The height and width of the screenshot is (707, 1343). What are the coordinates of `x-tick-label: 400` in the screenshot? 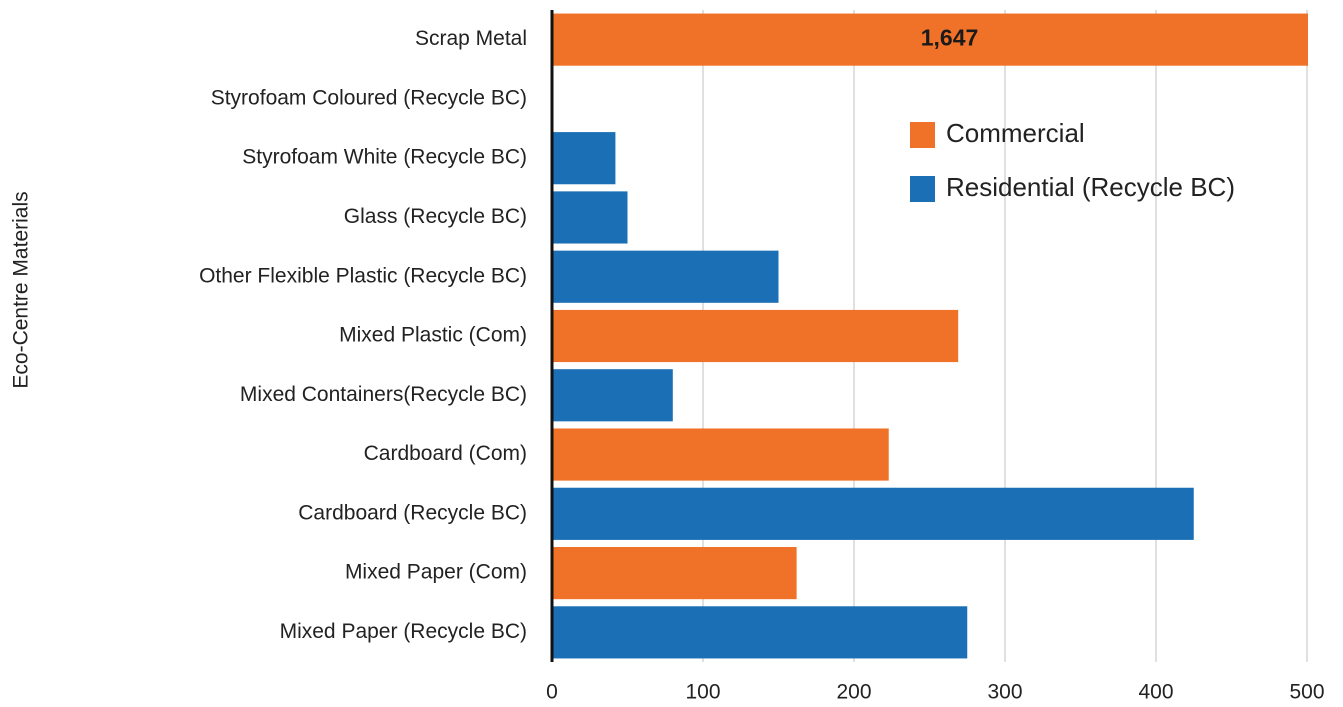 It's located at (1155, 692).